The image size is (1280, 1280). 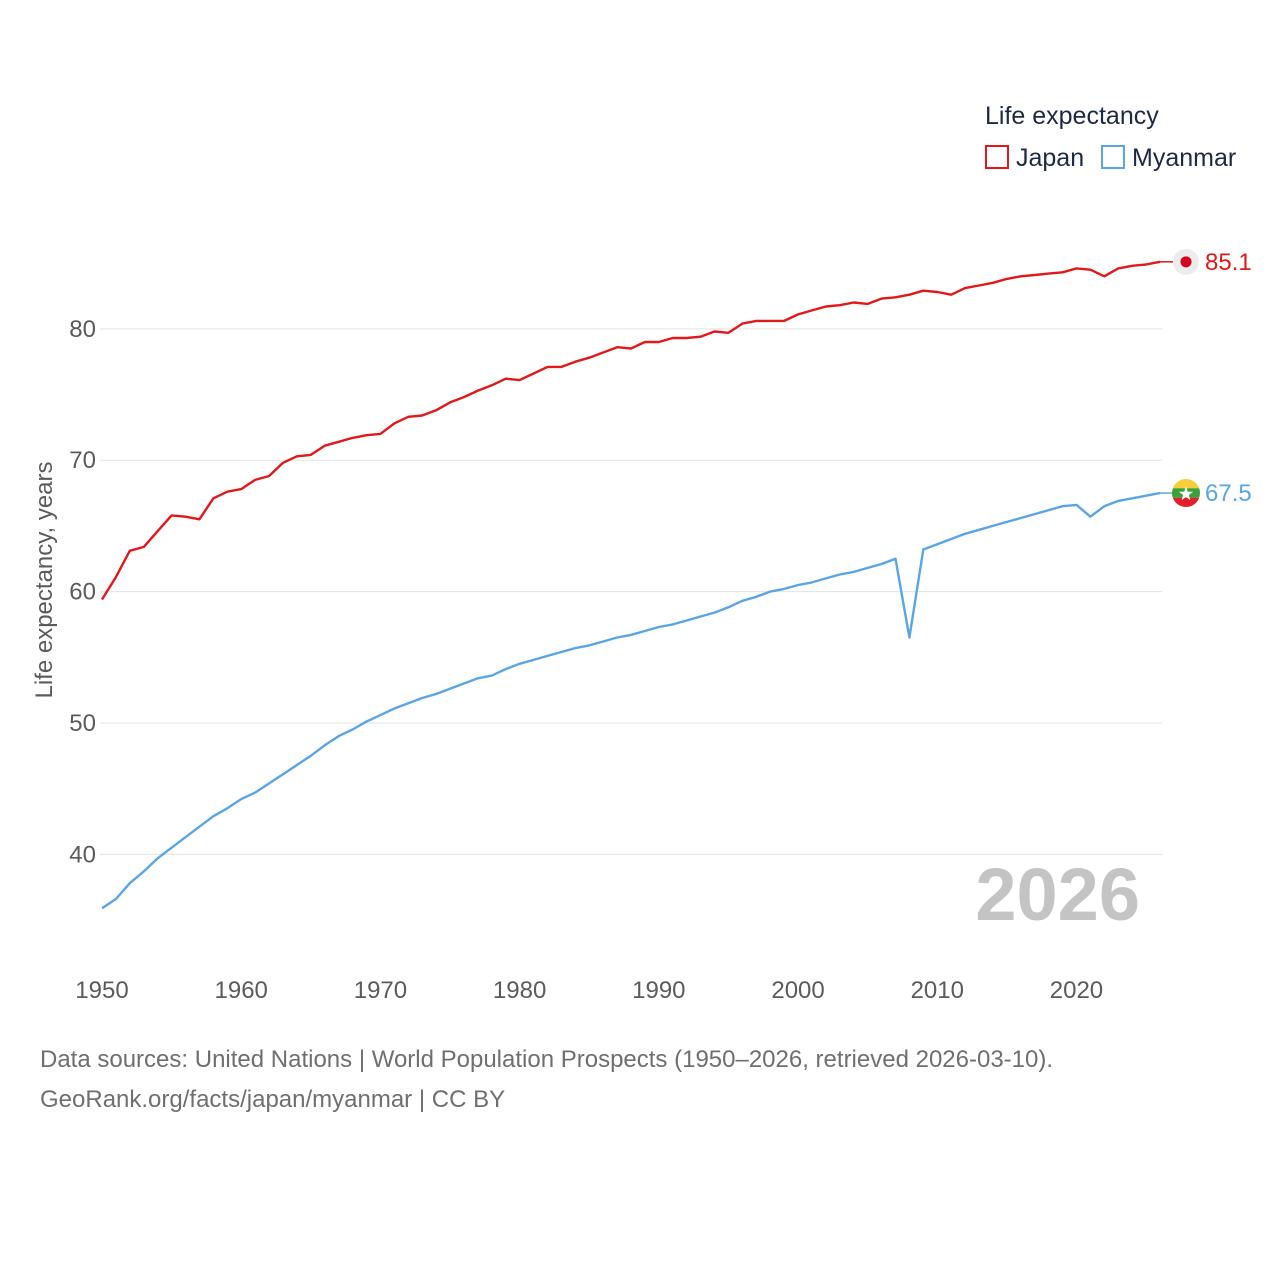 What do you see at coordinates (1228, 493) in the screenshot?
I see `end-value-label-myanmar: 67.5` at bounding box center [1228, 493].